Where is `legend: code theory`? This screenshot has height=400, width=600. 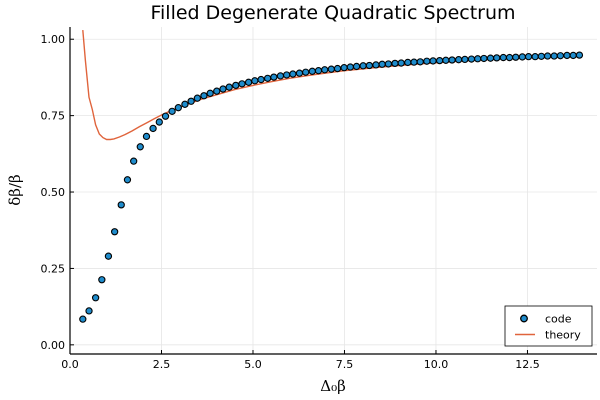 legend: code theory is located at coordinates (548, 326).